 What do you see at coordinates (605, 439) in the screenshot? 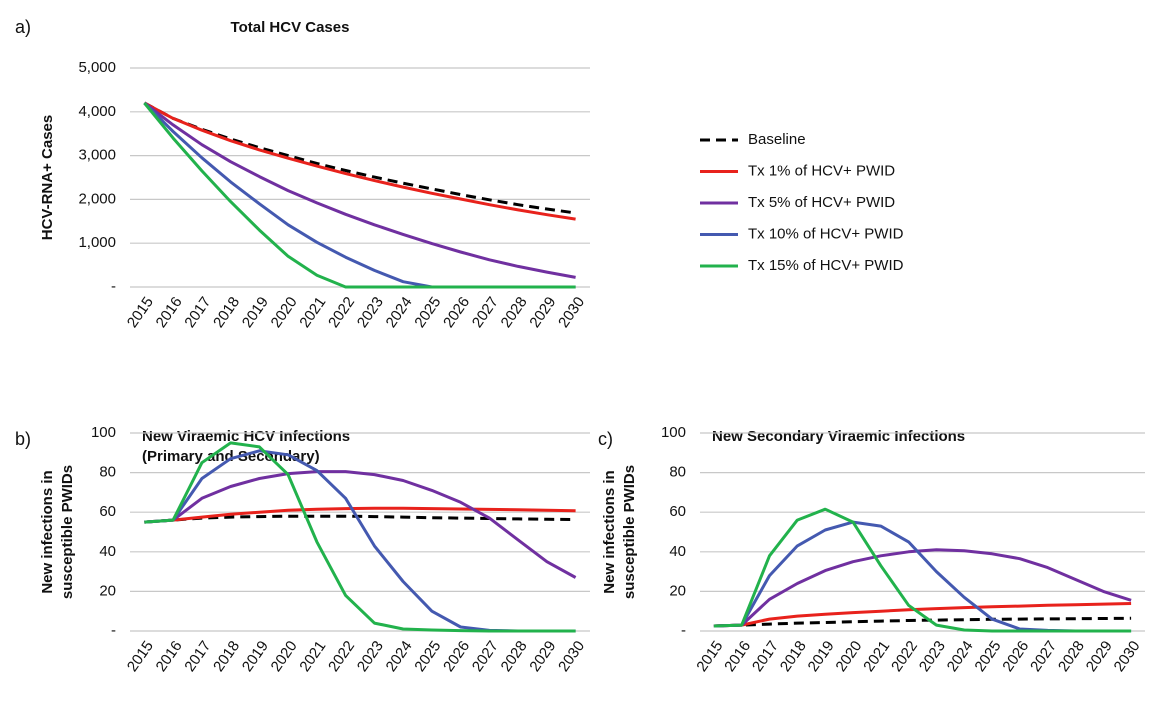
I see `panel-label: c)` at bounding box center [605, 439].